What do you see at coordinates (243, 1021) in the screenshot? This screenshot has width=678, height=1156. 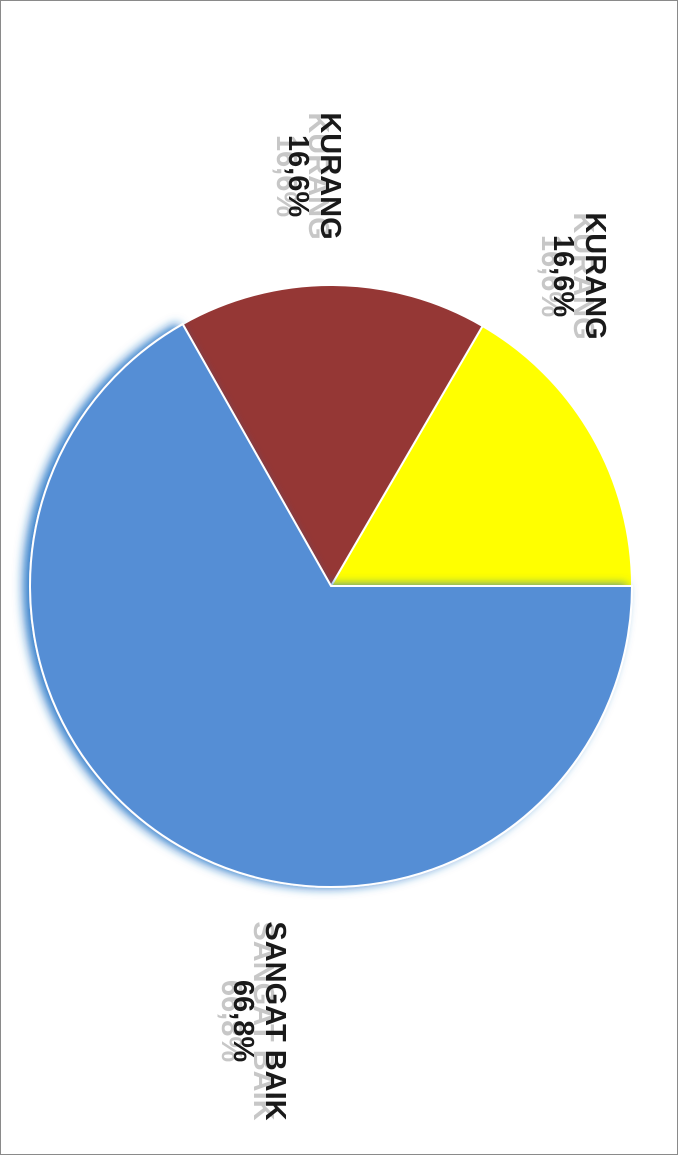 I see `slice-value-label: 66,8%` at bounding box center [243, 1021].